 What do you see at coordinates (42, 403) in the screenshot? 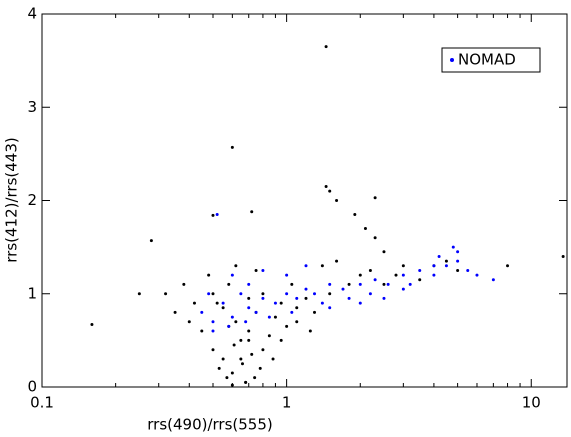
I see `x-tick-label: 0.1` at bounding box center [42, 403].